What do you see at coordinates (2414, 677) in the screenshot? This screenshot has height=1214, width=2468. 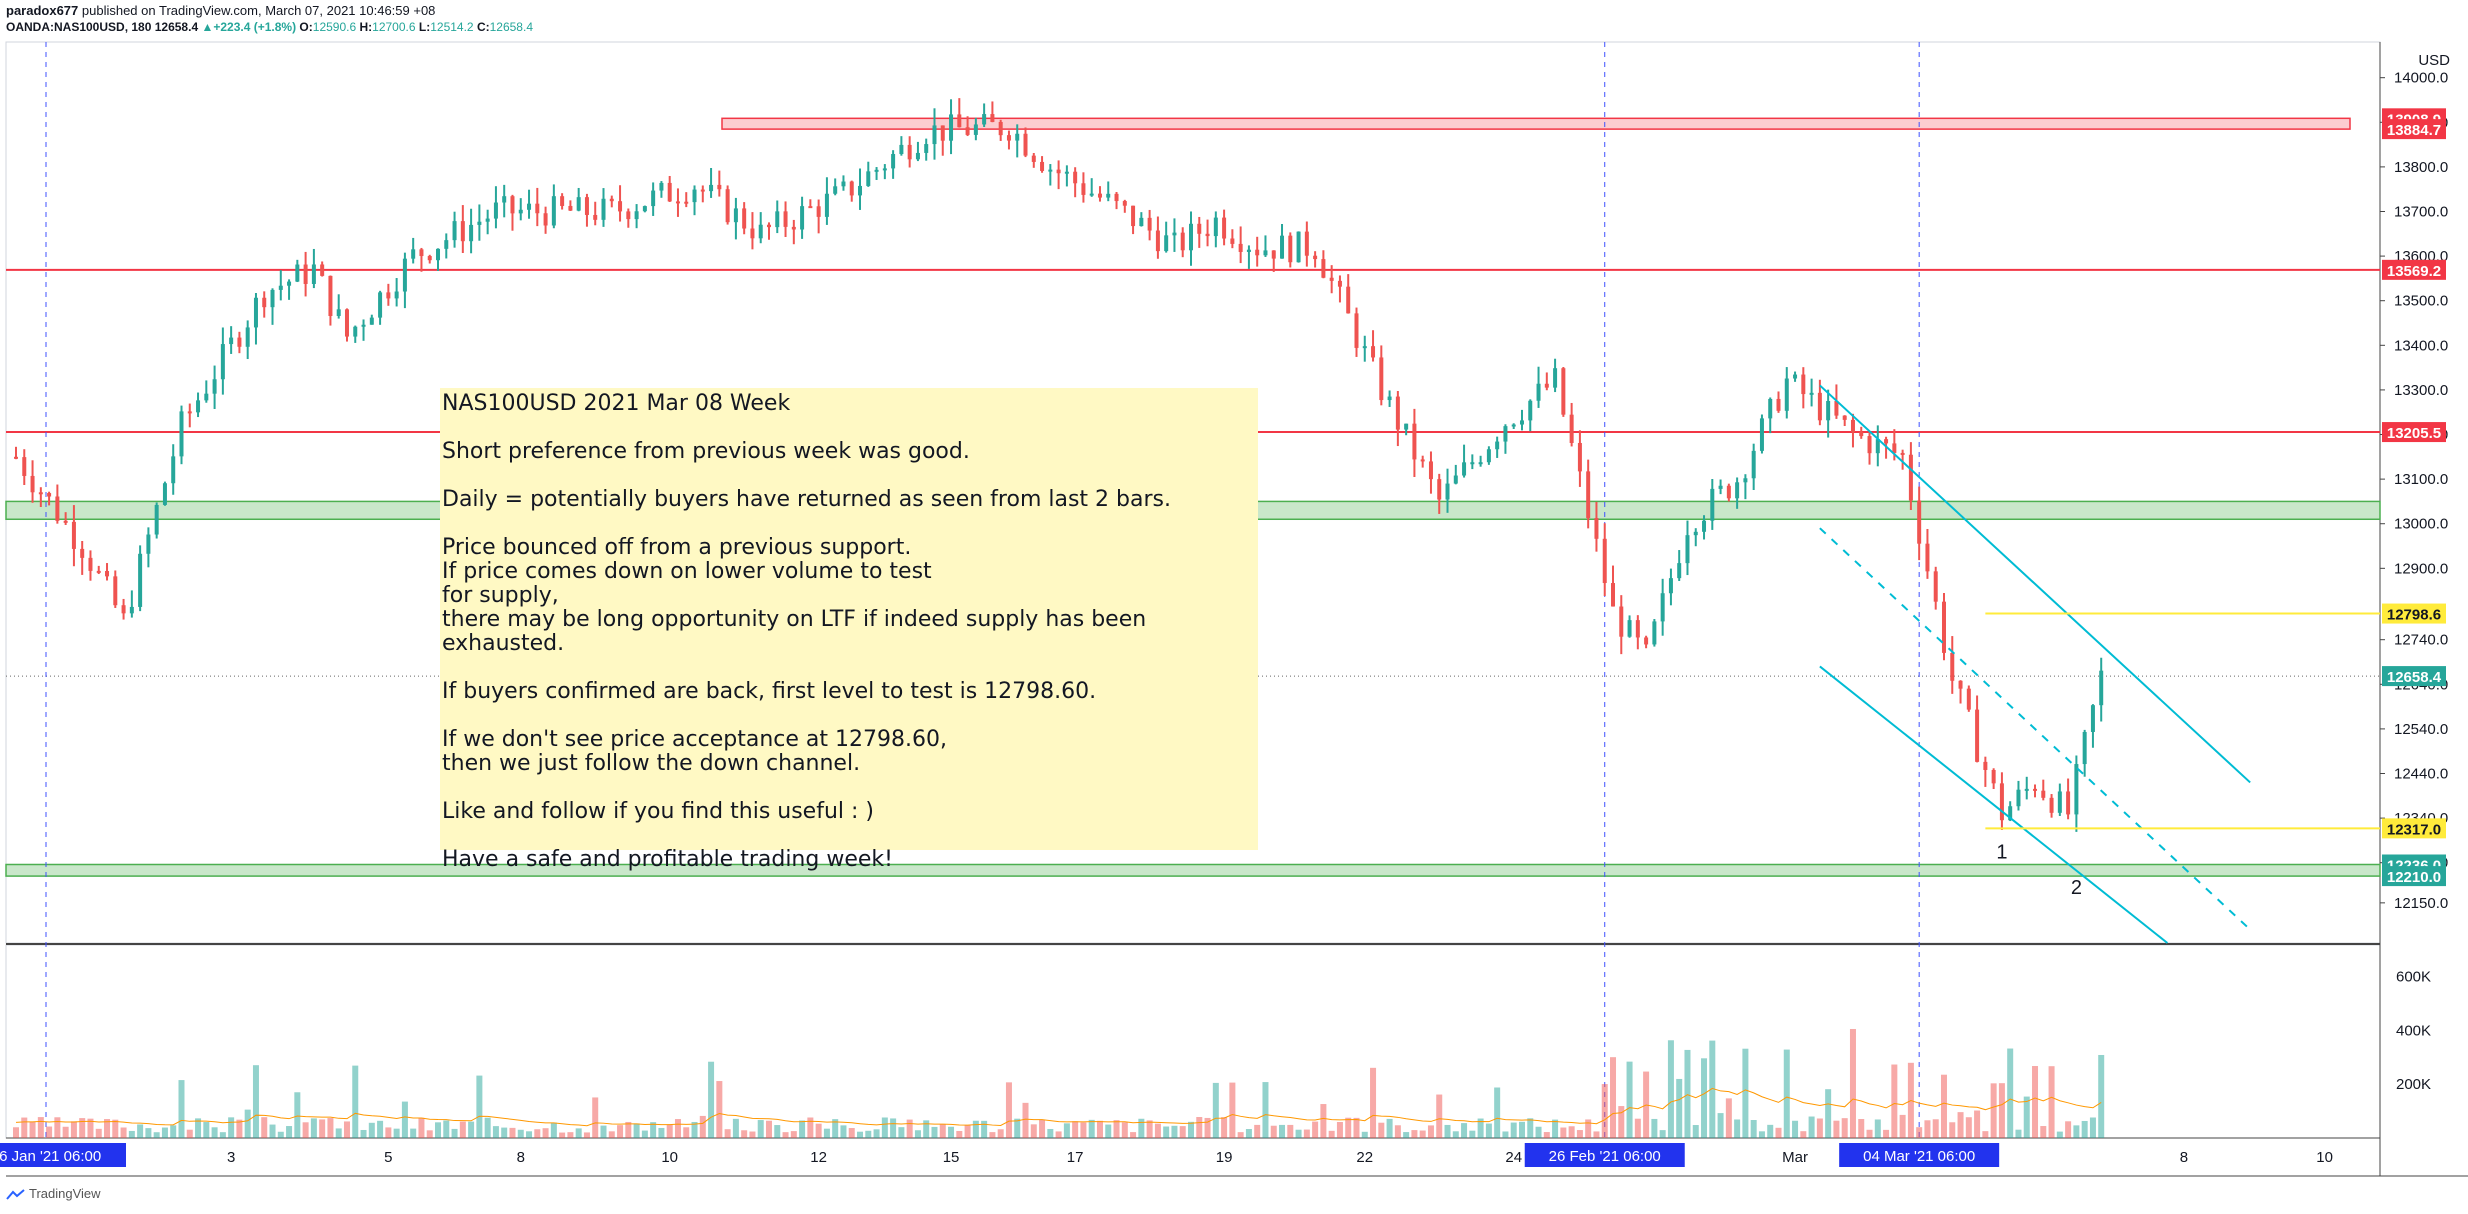 I see `price-tag-text: 12658.4` at bounding box center [2414, 677].